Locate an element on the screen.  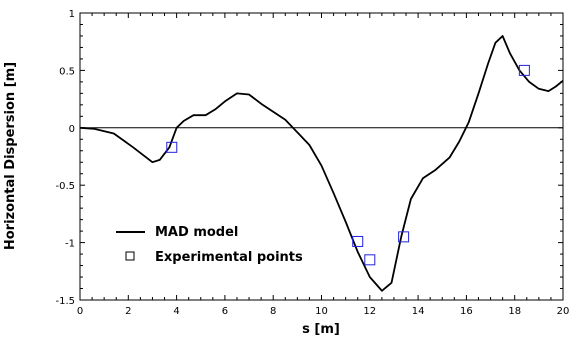
x-tick-label: 2 is located at coordinates (128, 311).